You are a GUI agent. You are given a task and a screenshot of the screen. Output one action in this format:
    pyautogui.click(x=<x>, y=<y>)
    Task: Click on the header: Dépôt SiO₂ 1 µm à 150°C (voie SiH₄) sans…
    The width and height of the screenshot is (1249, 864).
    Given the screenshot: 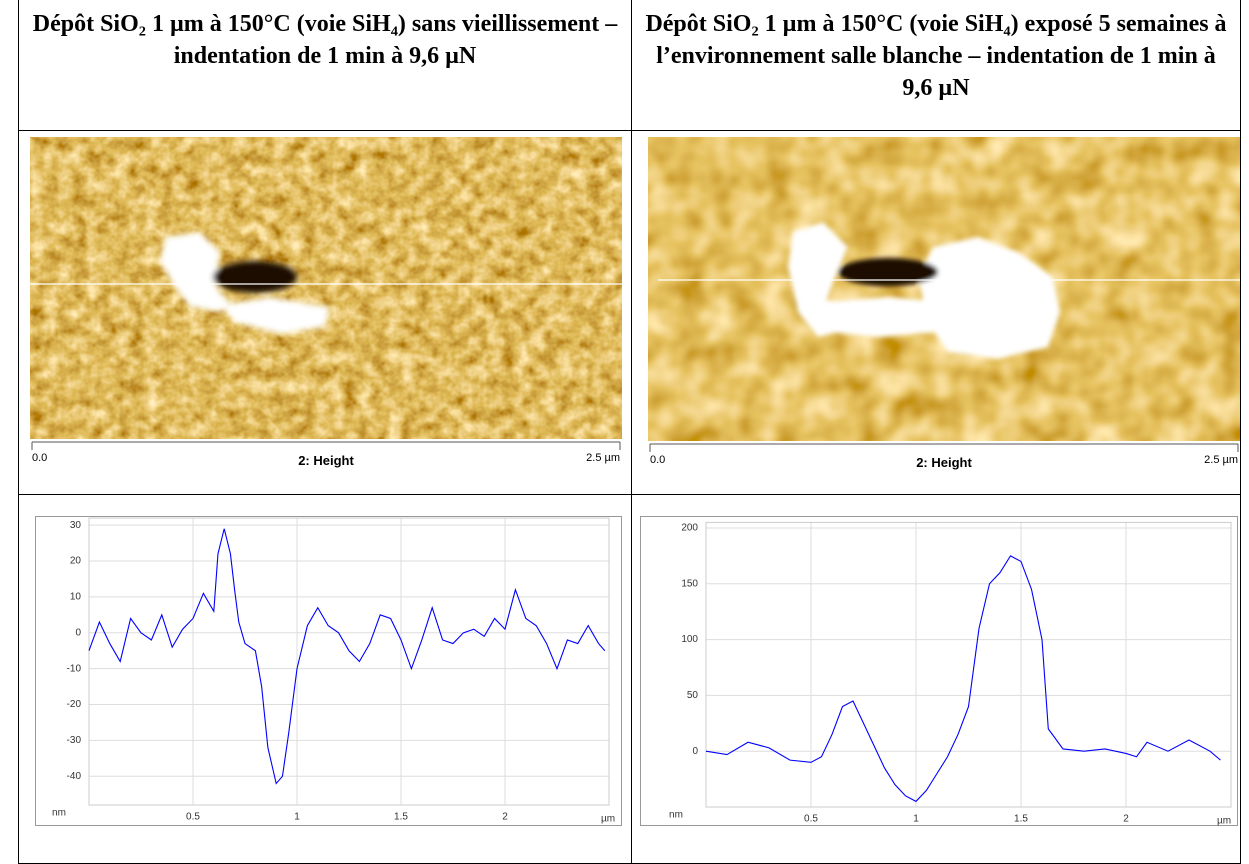 What is the action you would take?
    pyautogui.click(x=325, y=40)
    